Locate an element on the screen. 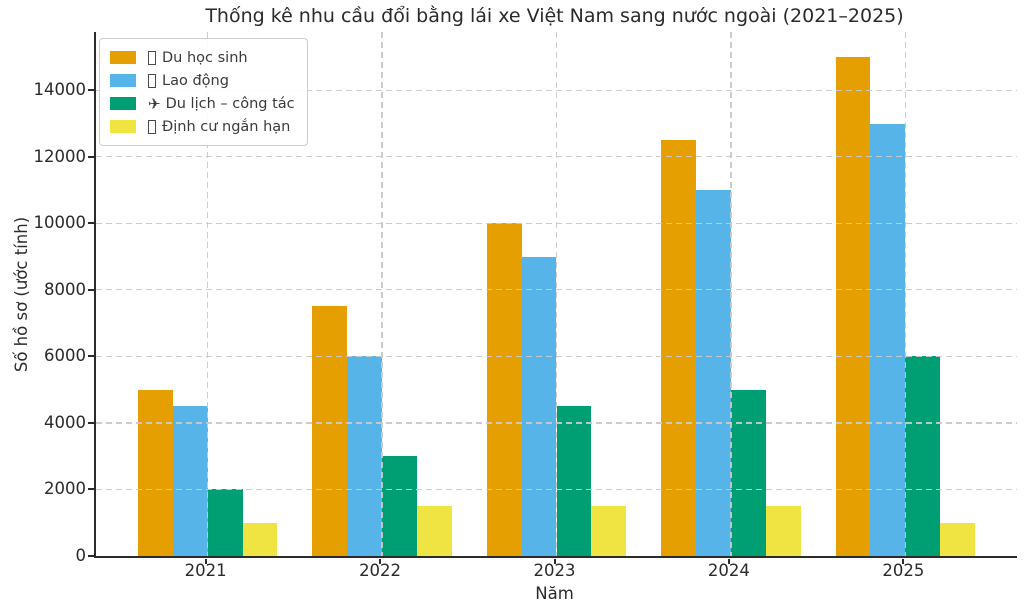  bar-2023-series3 is located at coordinates (609, 531).